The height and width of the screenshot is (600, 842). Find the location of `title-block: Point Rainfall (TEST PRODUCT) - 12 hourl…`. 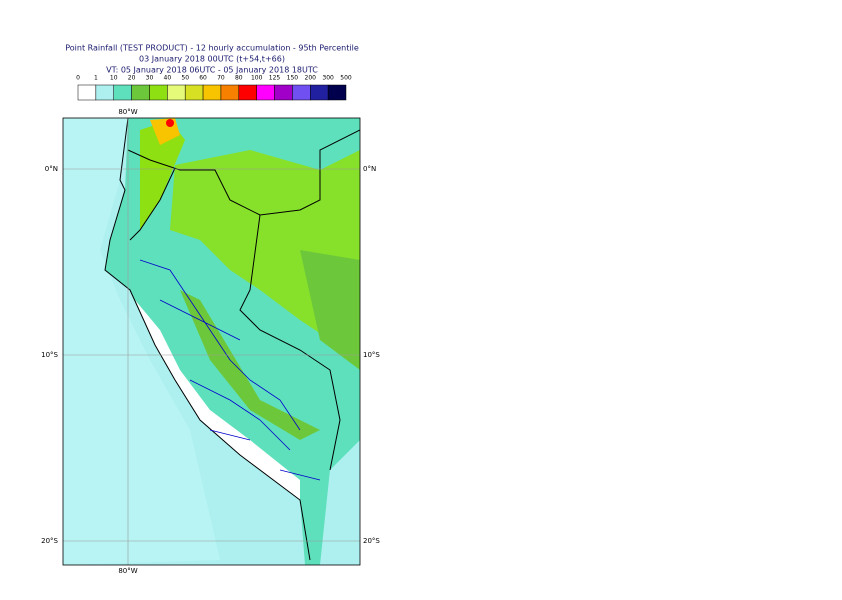

title-block: Point Rainfall (TEST PRODUCT) - 12 hourl… is located at coordinates (212, 59).